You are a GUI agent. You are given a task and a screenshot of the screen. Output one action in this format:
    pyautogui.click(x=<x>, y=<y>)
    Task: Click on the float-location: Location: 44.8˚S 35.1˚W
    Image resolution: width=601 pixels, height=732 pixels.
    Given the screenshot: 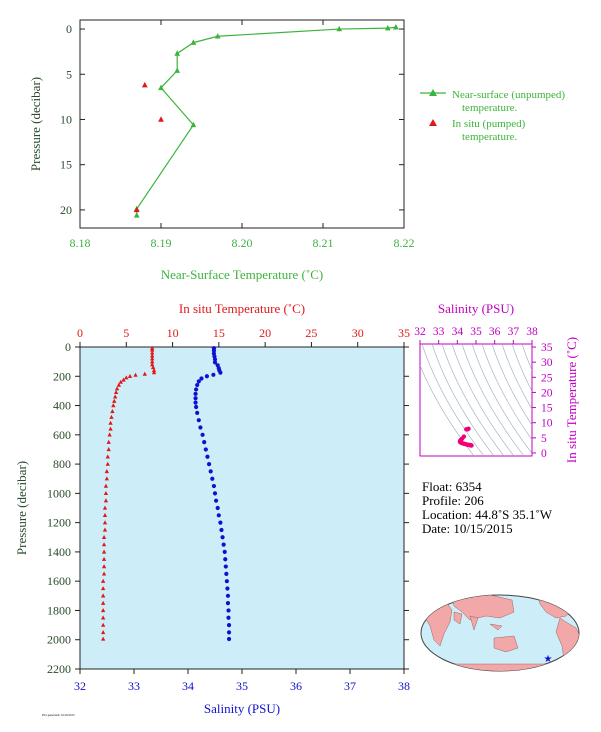 What is the action you would take?
    pyautogui.click(x=487, y=514)
    